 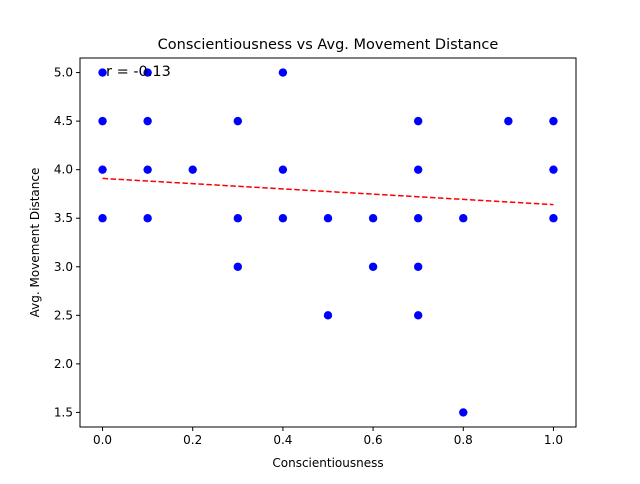 I want to click on y-tick-label: 5.0, so click(x=63, y=73).